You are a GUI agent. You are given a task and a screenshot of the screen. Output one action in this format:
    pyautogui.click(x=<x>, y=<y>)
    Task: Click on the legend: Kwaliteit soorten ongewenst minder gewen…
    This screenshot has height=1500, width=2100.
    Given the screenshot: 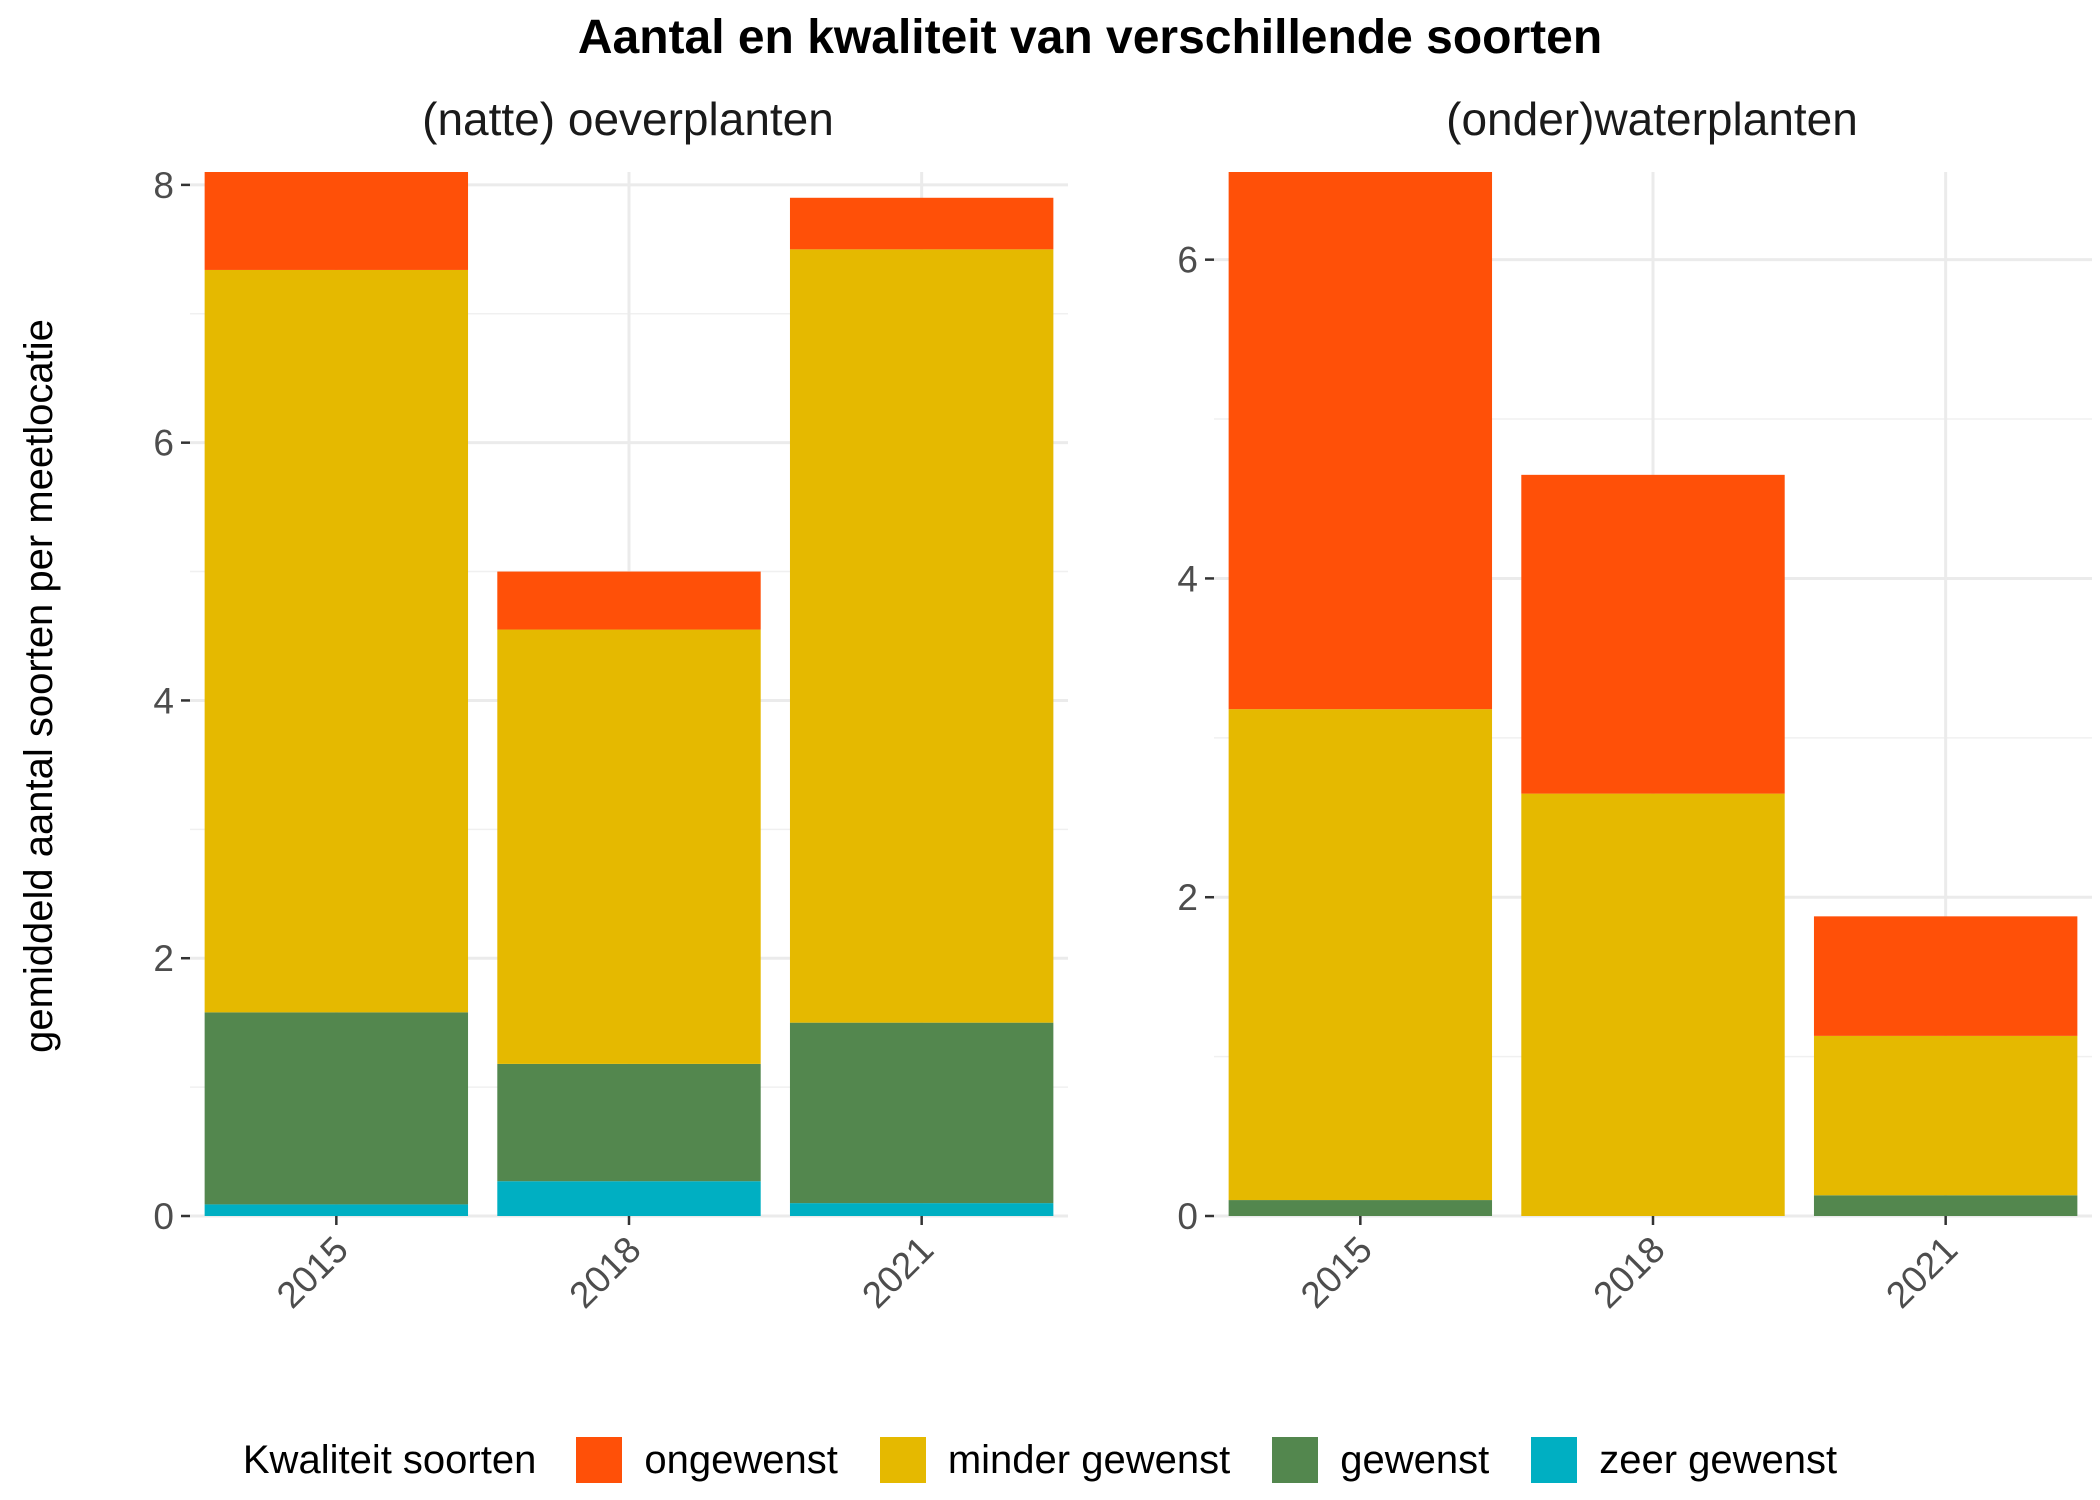 What is the action you would take?
    pyautogui.click(x=1050, y=1460)
    